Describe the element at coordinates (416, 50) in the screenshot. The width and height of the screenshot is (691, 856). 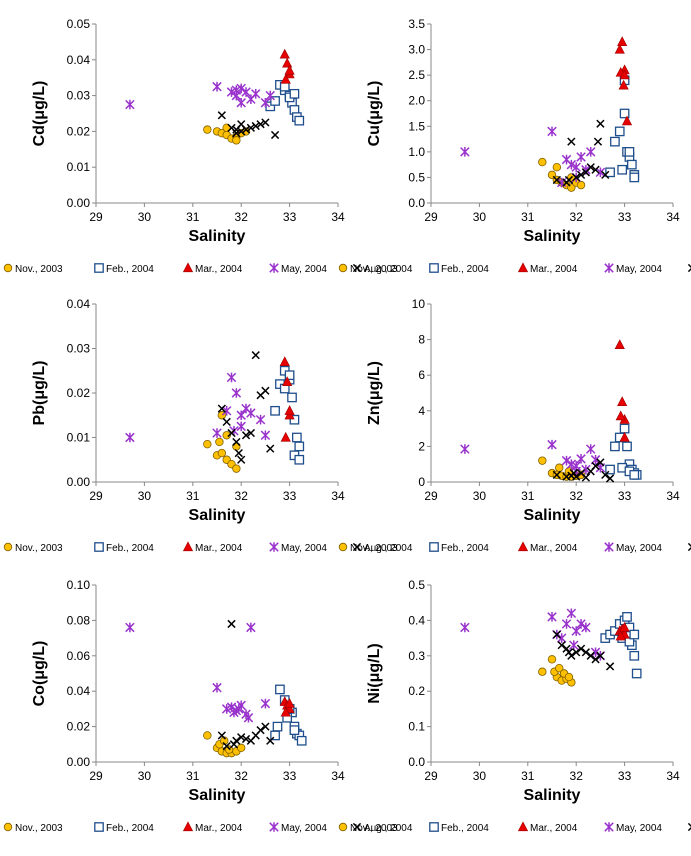
I see `y-tick-label: 3.0` at that location.